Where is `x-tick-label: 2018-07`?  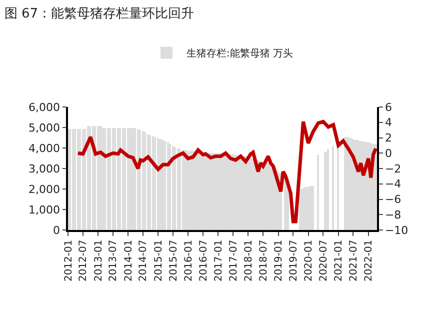 x-tick-label: 2018-07 is located at coordinates (264, 261).